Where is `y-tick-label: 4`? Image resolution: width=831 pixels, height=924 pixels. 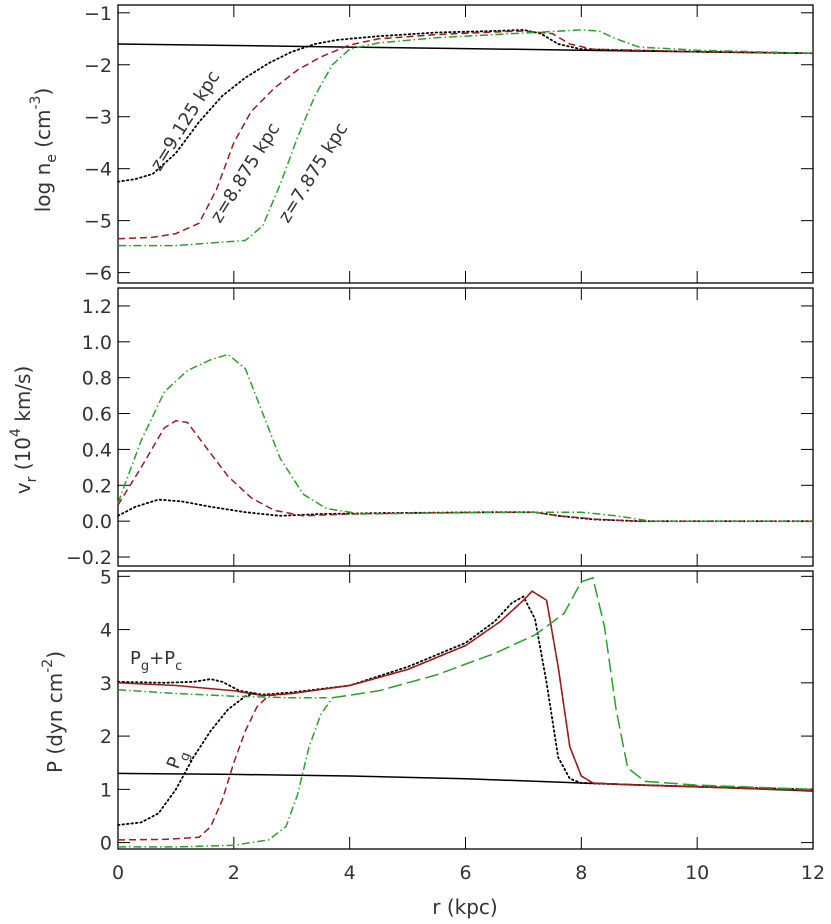
y-tick-label: 4 is located at coordinates (106, 631).